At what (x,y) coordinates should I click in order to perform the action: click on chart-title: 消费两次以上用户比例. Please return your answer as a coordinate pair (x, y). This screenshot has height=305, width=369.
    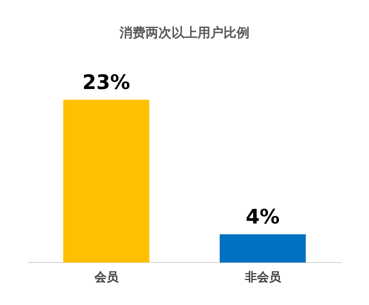
    Looking at the image, I should click on (184, 33).